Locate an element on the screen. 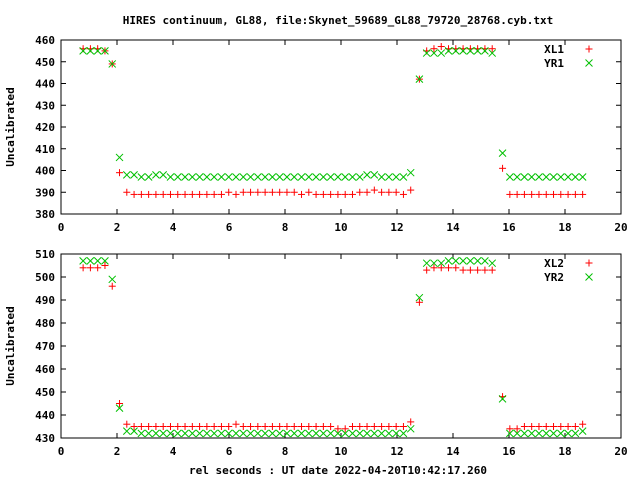 This screenshot has width=640, height=480. legend-symbol-yr2 is located at coordinates (589, 277).